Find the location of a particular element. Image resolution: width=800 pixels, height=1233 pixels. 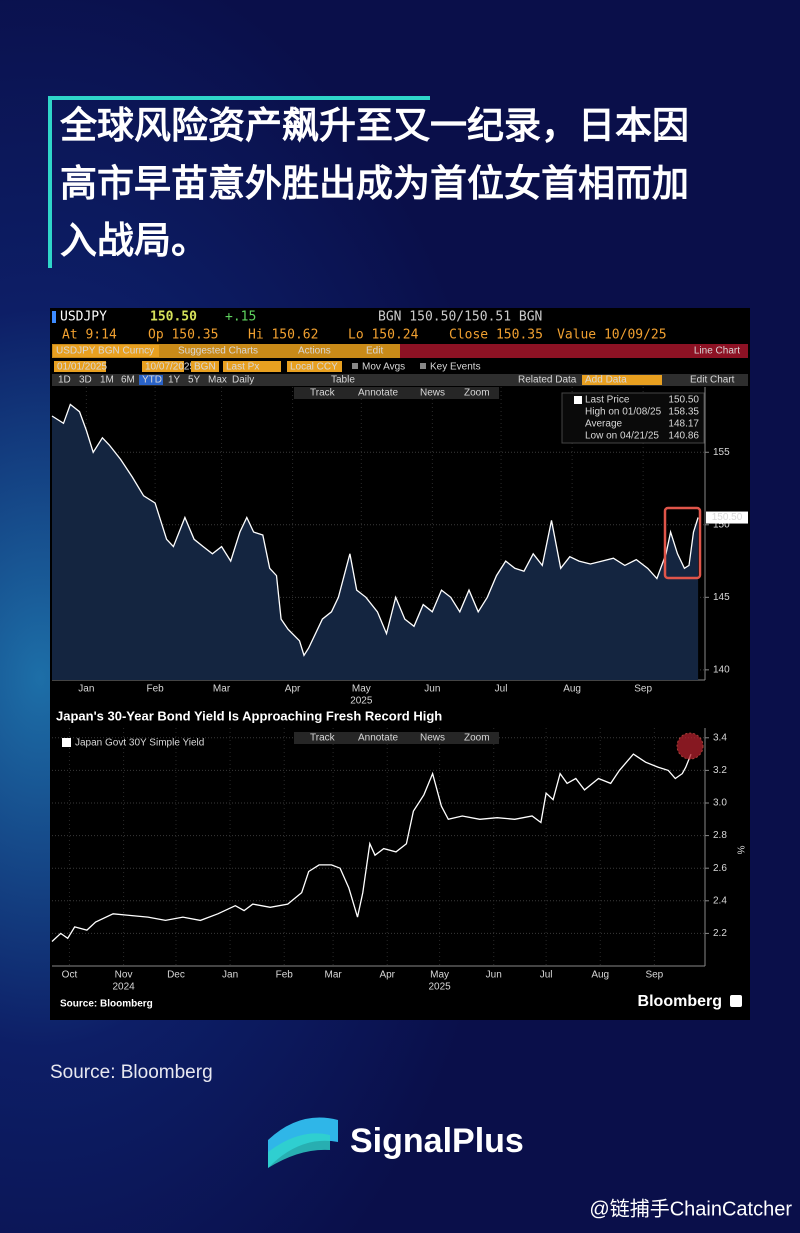

period: Table is located at coordinates (343, 380).